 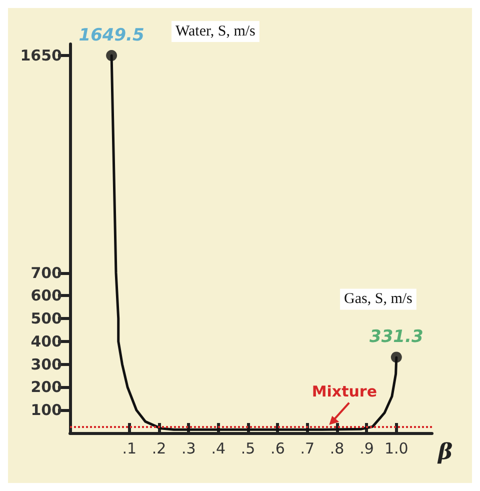 I want to click on y-tick-label: 100, so click(x=46, y=410).